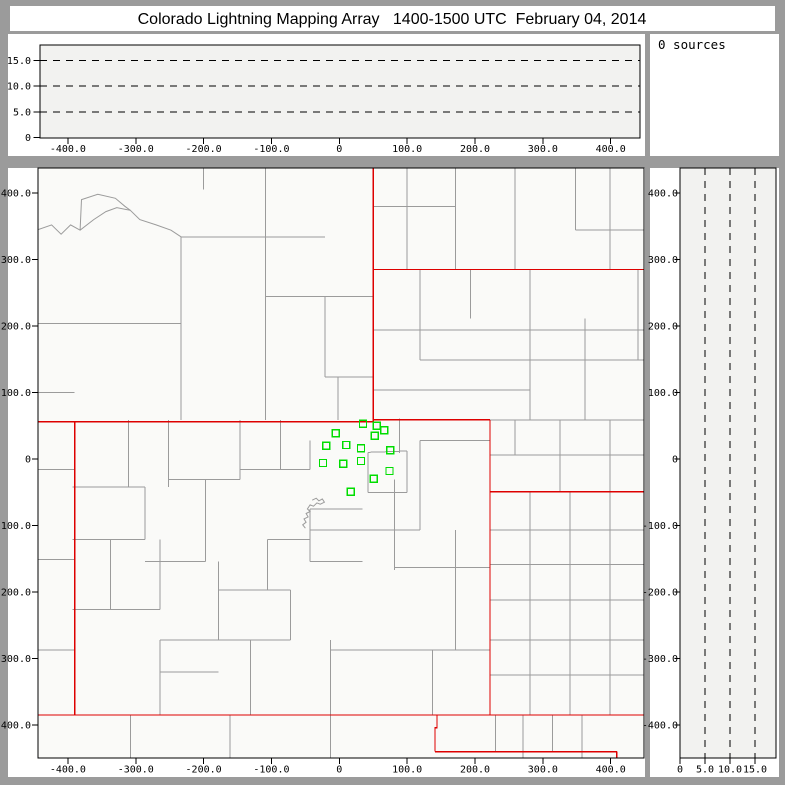 This screenshot has width=785, height=785. I want to click on source-count-label: 0 sources, so click(692, 44).